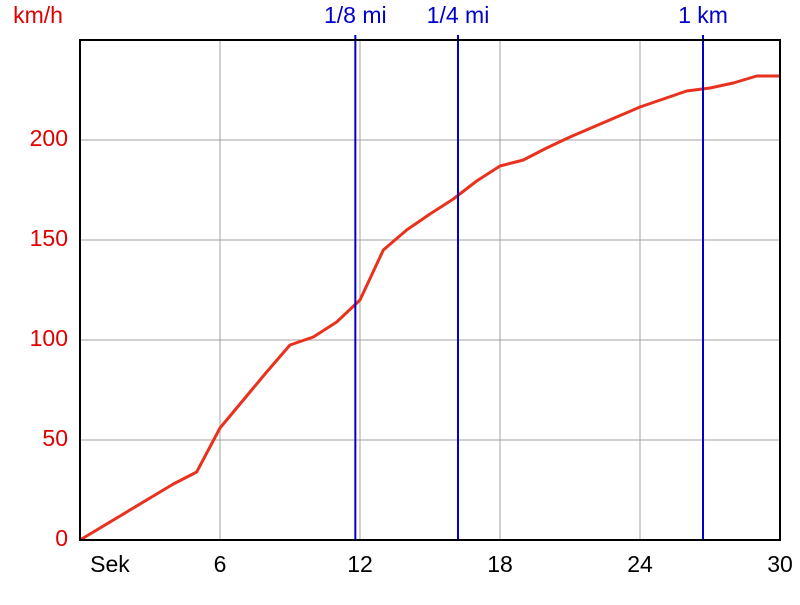 This screenshot has height=605, width=800. What do you see at coordinates (49, 238) in the screenshot?
I see `y-tick-label: 150` at bounding box center [49, 238].